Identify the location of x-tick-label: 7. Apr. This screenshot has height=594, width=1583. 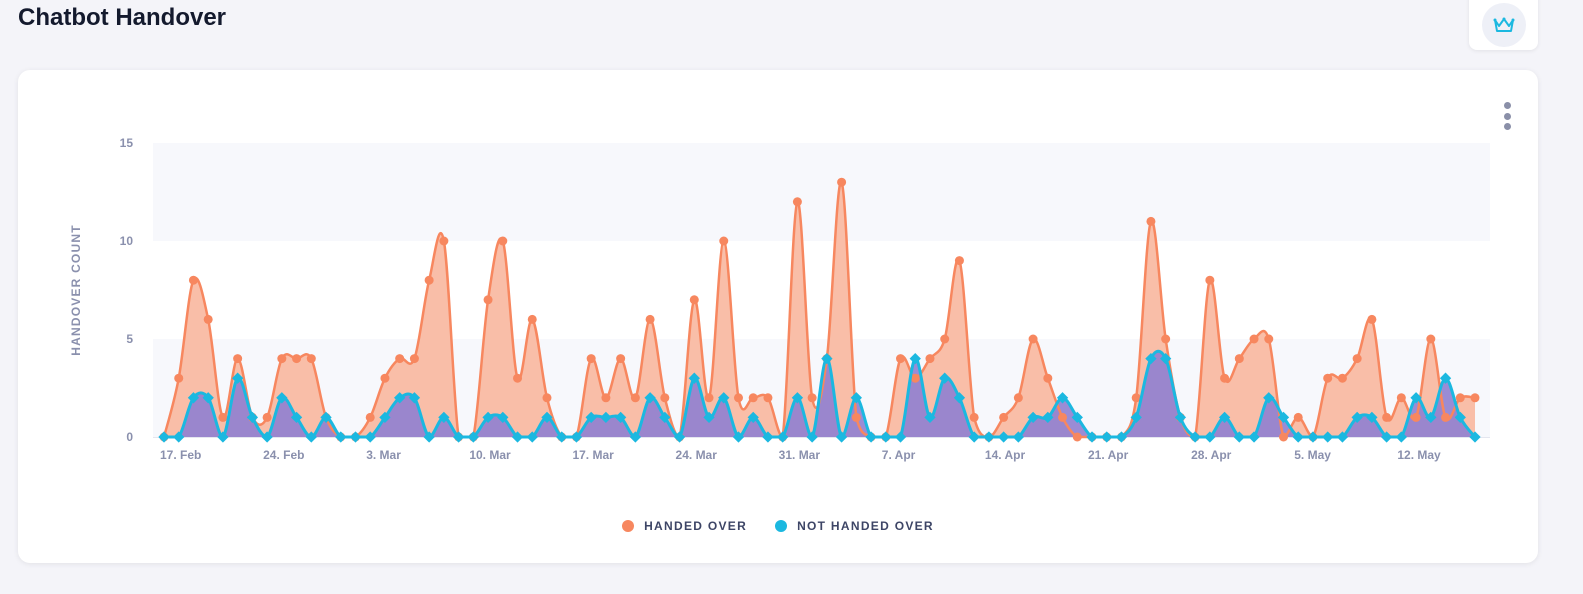
(899, 455).